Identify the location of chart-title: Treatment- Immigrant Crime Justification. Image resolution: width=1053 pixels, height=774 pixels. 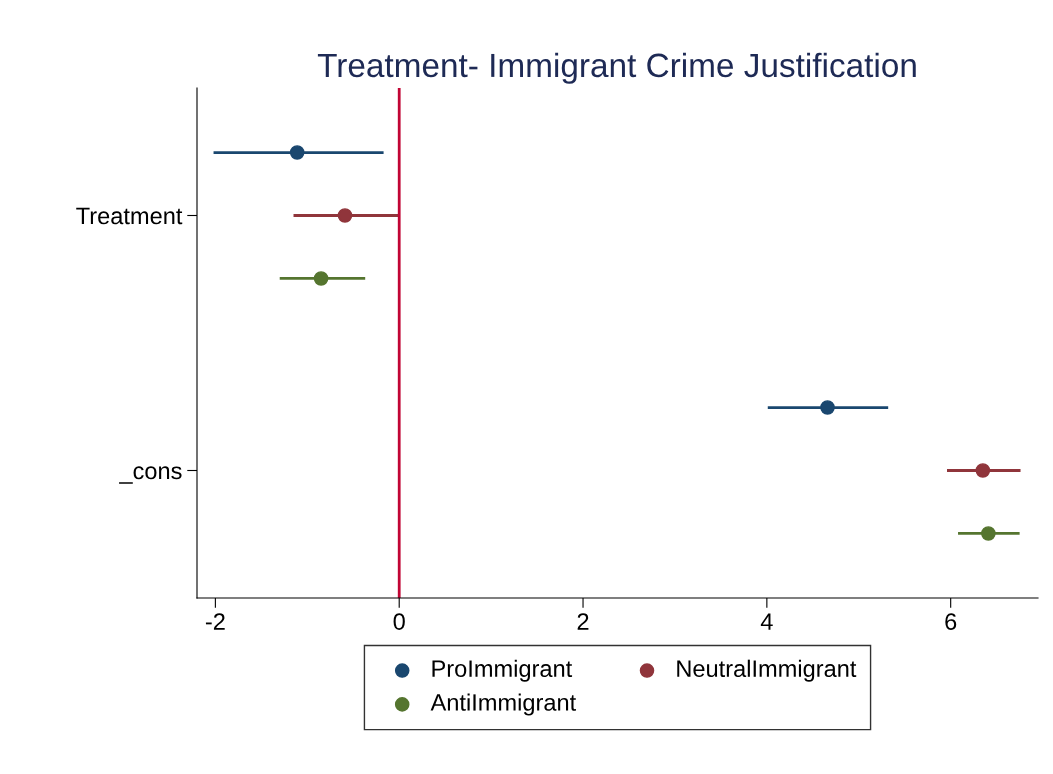
(616, 68).